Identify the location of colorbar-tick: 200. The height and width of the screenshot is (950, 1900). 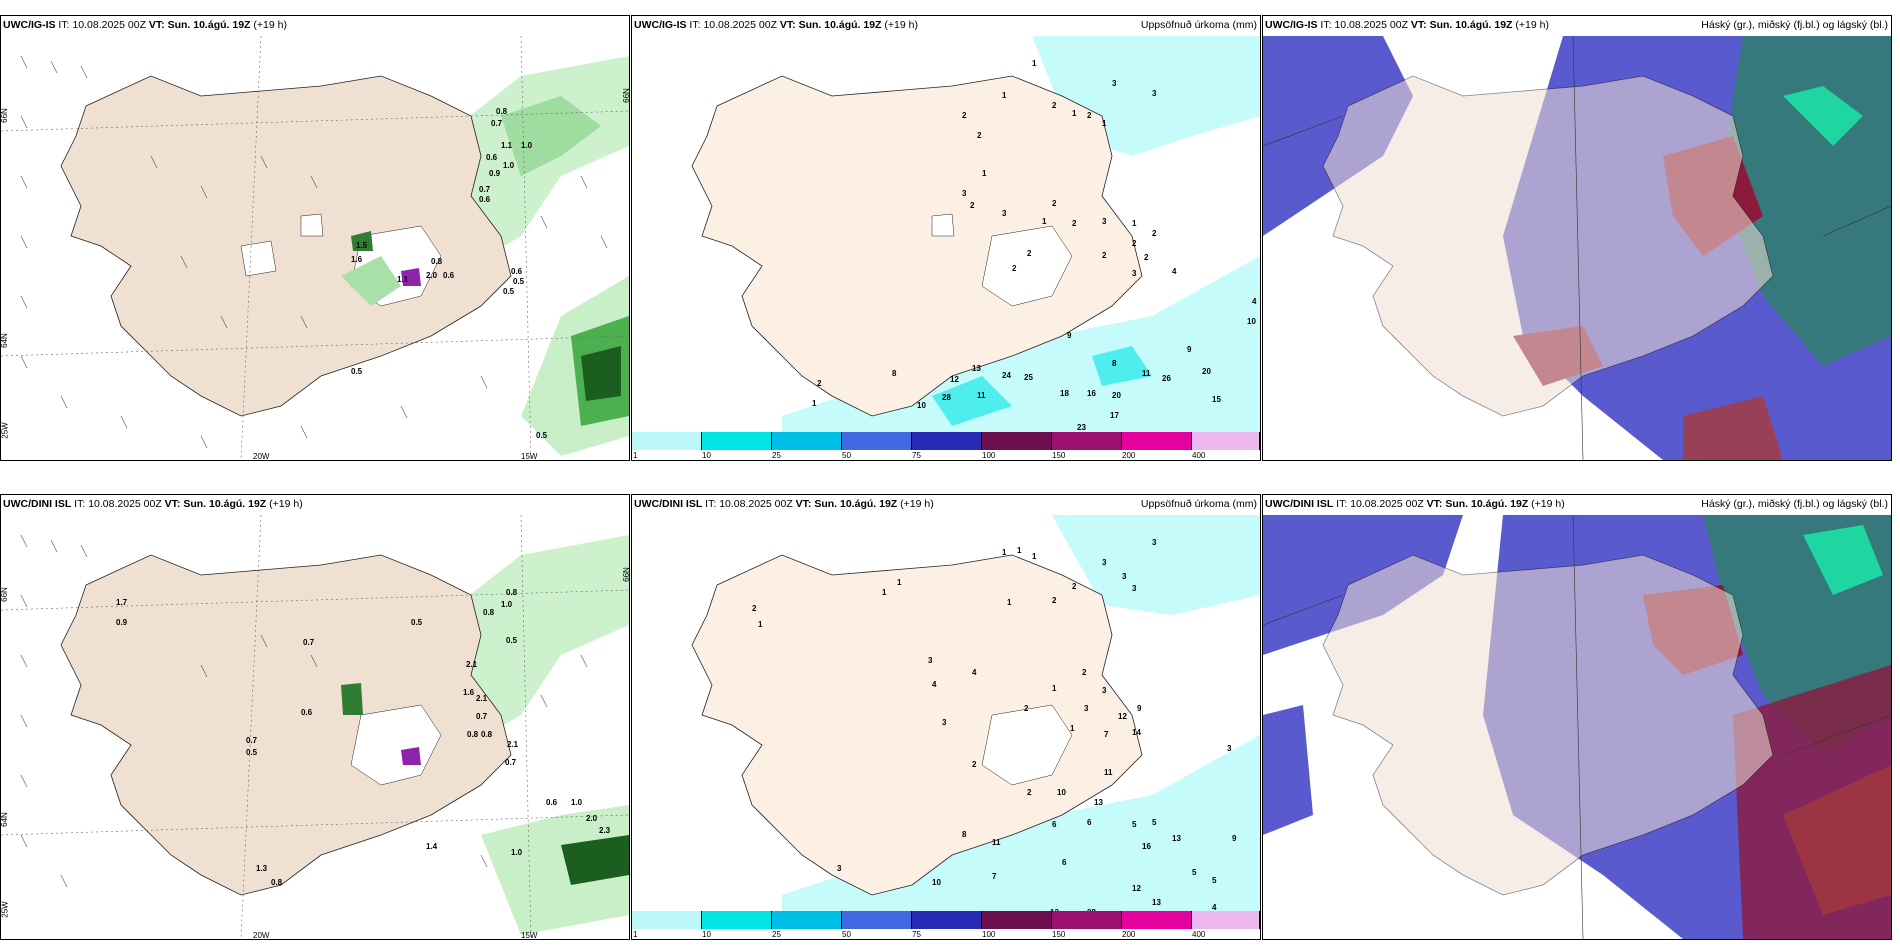
(1129, 455).